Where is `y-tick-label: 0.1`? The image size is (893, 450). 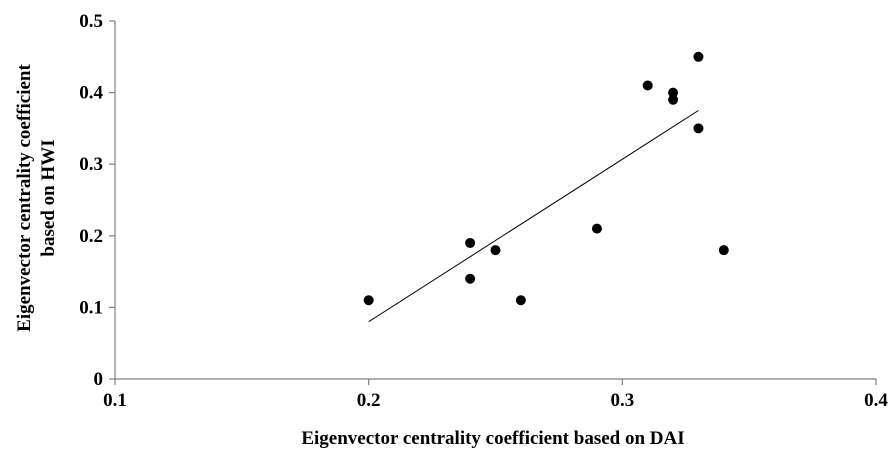
y-tick-label: 0.1 is located at coordinates (91, 307).